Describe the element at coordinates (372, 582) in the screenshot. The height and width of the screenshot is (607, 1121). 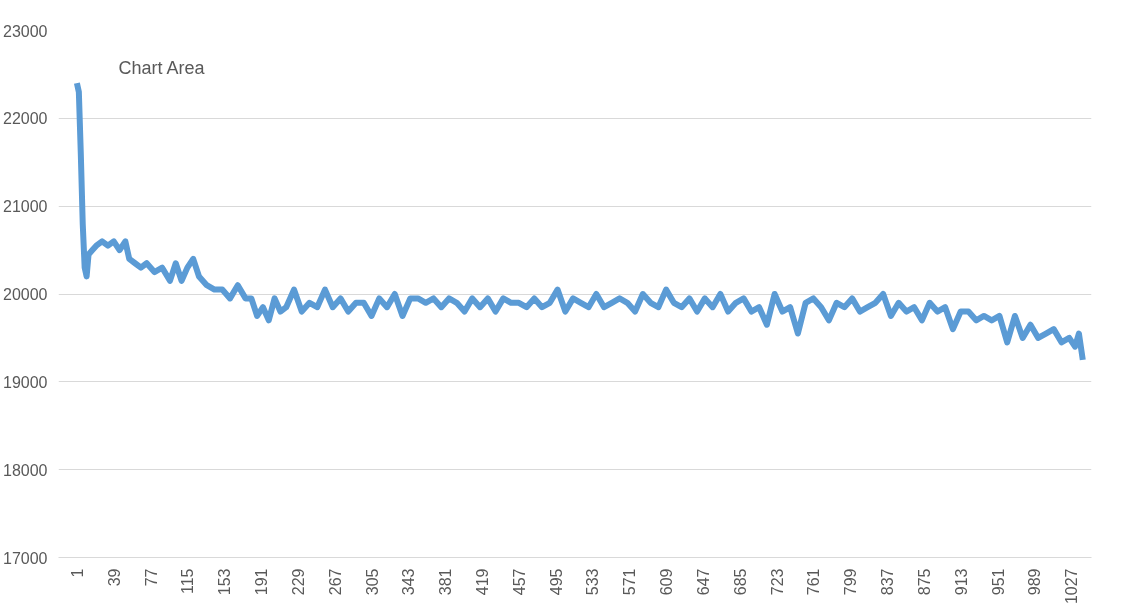
I see `x-tick-label: 305` at that location.